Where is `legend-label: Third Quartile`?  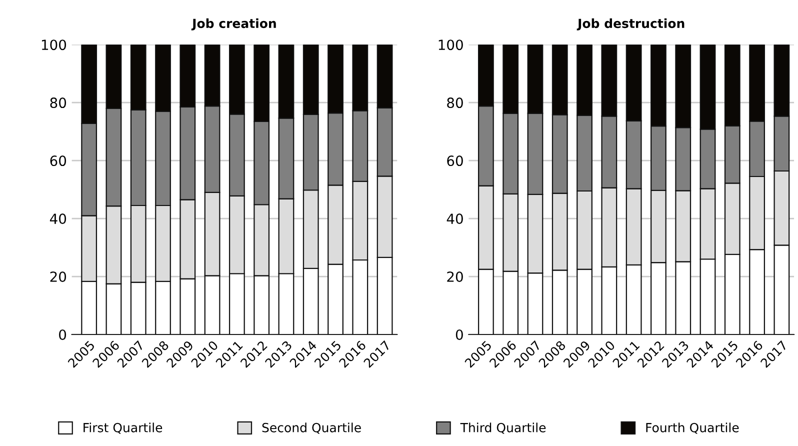 legend-label: Third Quartile is located at coordinates (503, 428).